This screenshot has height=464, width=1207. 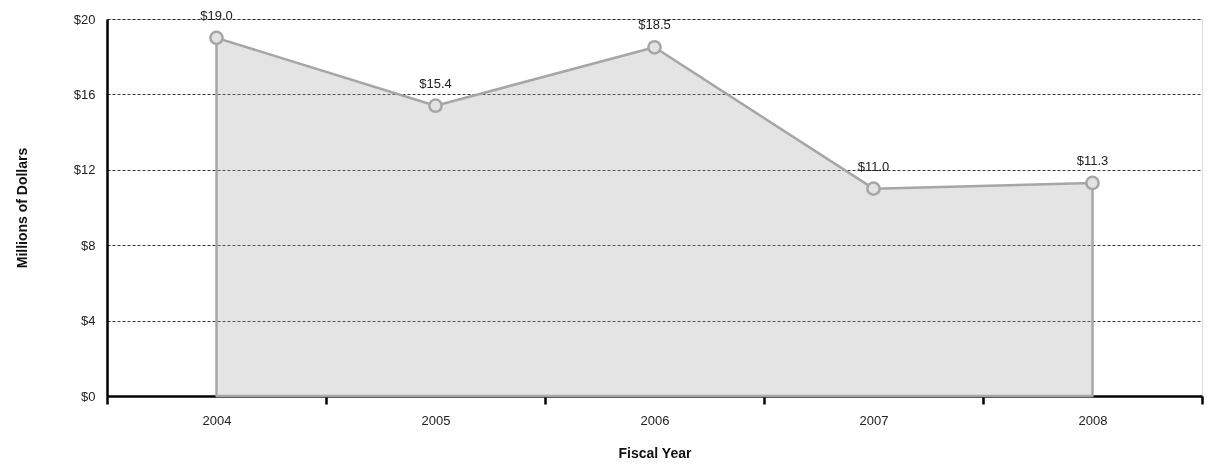 I want to click on data-label: $11.3, so click(x=1092, y=160).